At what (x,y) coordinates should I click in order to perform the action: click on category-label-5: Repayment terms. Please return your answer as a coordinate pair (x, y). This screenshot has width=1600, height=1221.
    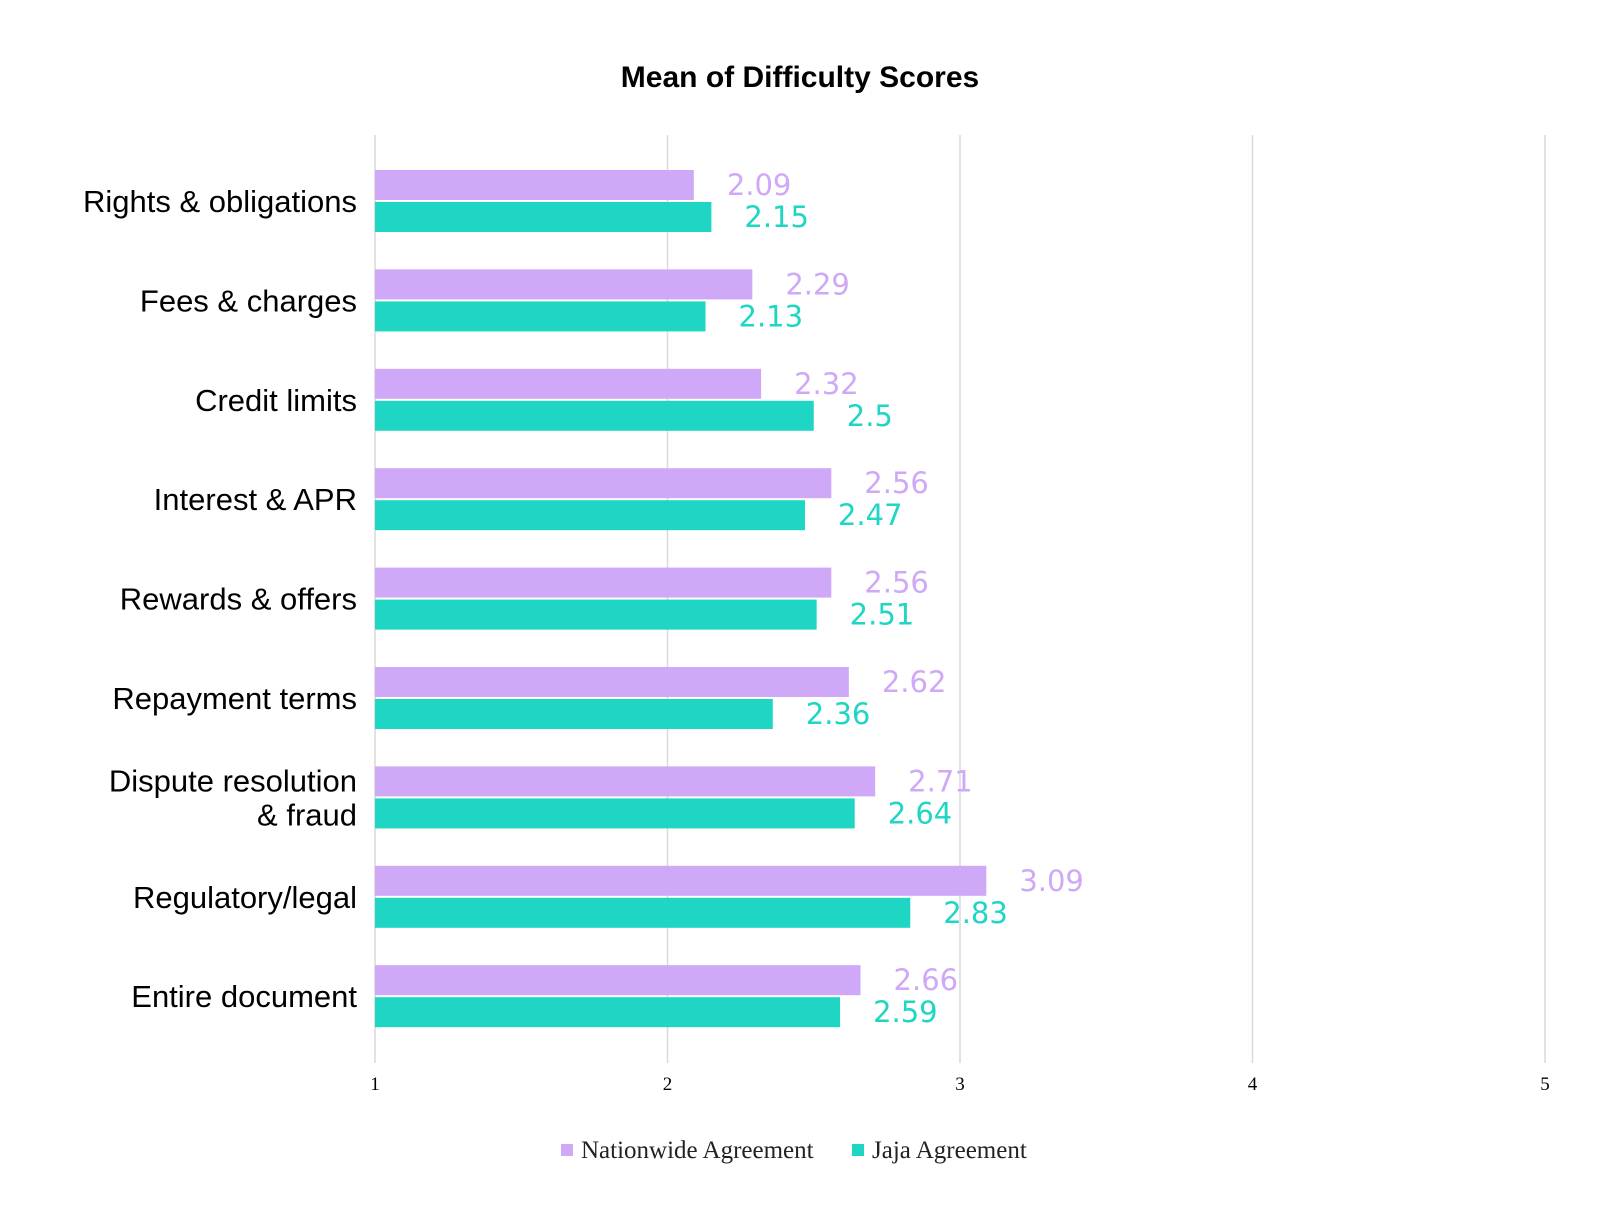
    Looking at the image, I should click on (234, 698).